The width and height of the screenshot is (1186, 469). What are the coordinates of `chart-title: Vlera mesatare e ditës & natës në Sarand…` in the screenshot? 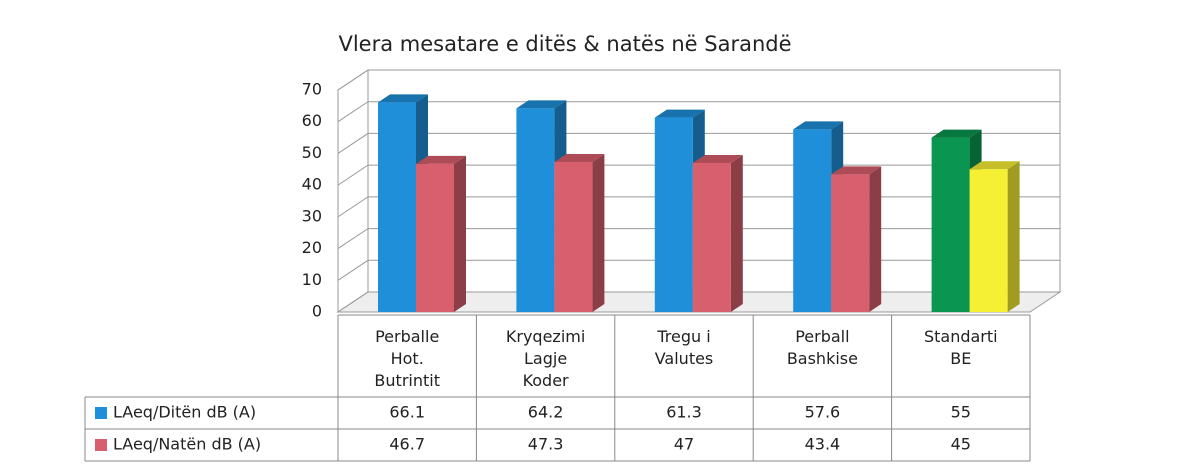 It's located at (564, 44).